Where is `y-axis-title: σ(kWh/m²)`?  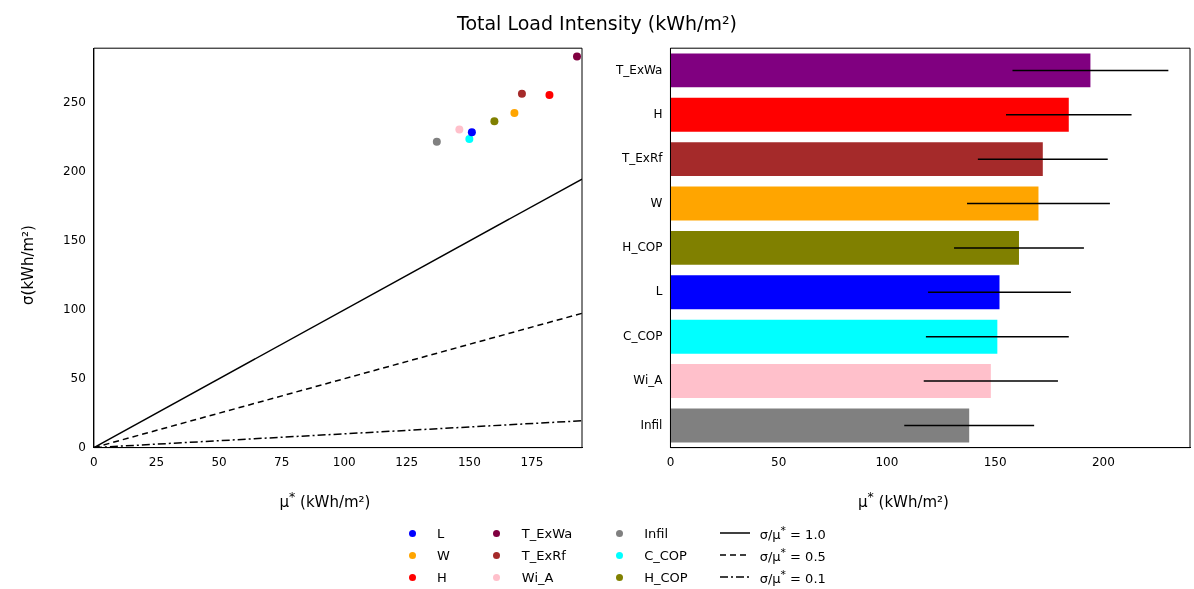 y-axis-title: σ(kWh/m²) is located at coordinates (28, 265).